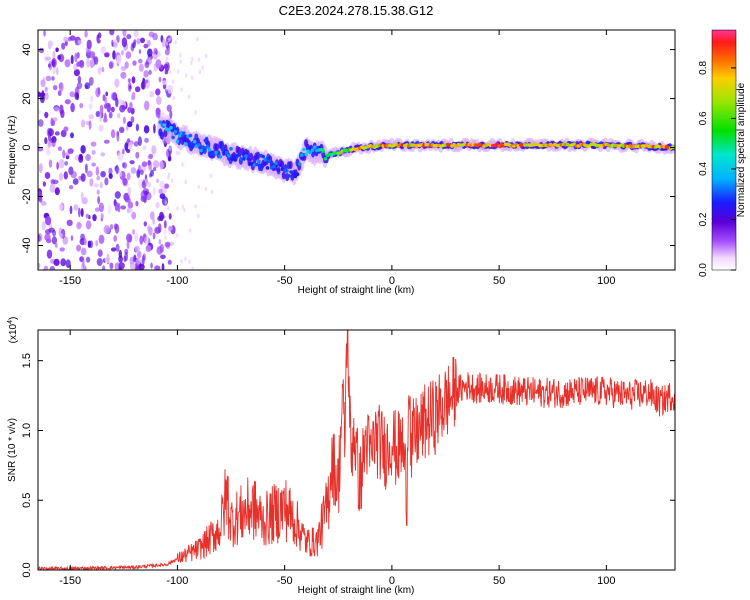 The height and width of the screenshot is (600, 750). I want to click on snr-y-tick-label: 0.0, so click(27, 569).